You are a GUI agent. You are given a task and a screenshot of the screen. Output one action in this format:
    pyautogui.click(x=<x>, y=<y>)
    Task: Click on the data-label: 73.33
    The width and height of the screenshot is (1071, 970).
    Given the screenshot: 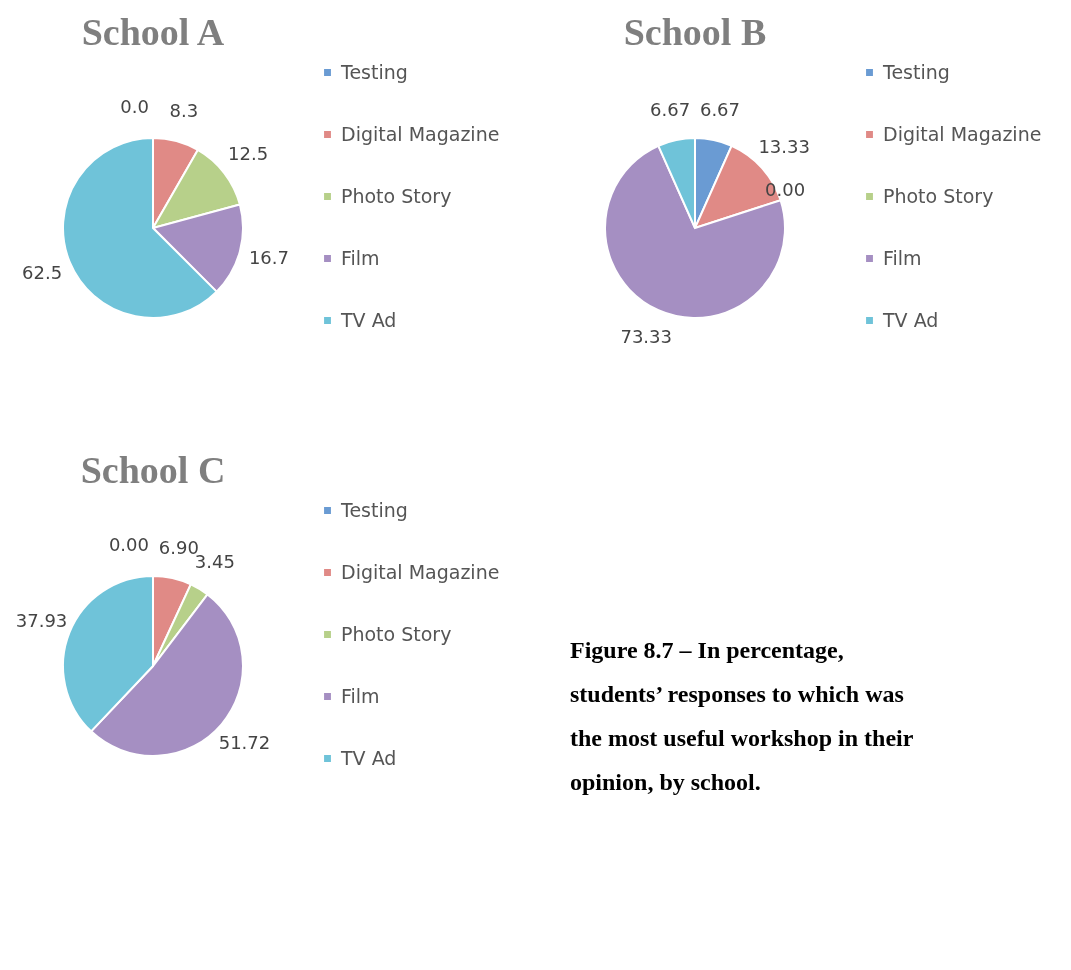 What is the action you would take?
    pyautogui.click(x=646, y=336)
    